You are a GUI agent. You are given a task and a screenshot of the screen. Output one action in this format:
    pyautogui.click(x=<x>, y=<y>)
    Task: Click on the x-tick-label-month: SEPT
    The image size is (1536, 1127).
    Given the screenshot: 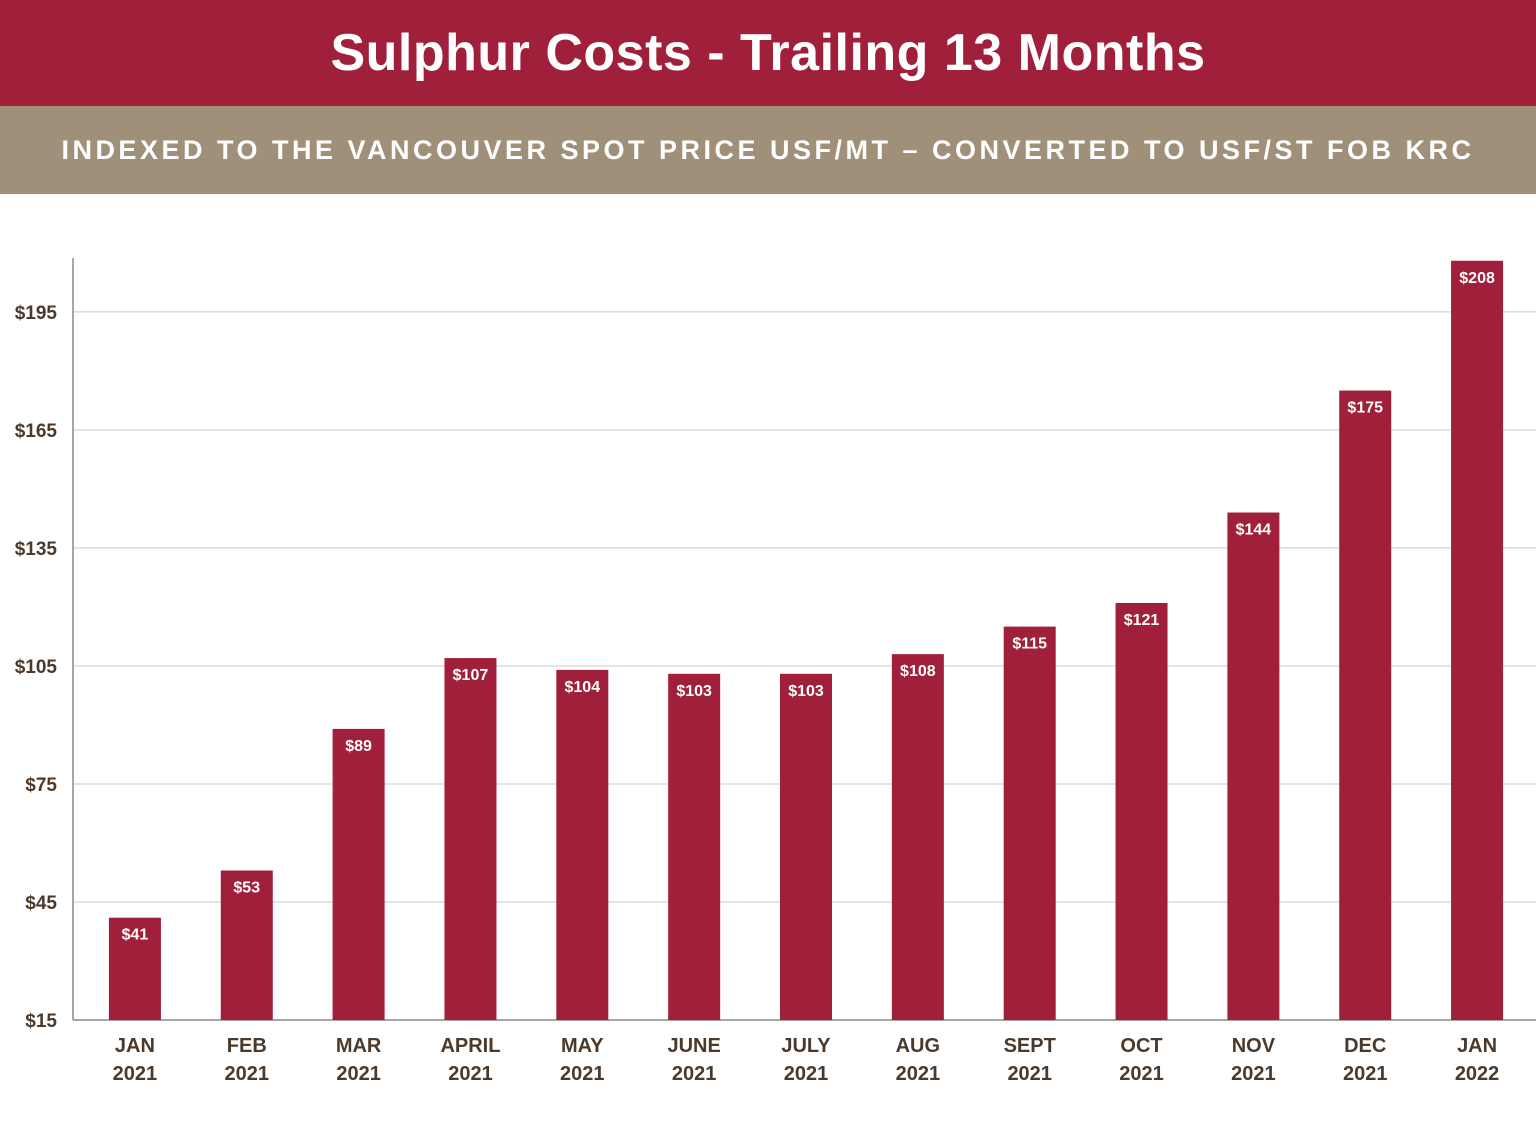 What is the action you would take?
    pyautogui.click(x=1030, y=1046)
    